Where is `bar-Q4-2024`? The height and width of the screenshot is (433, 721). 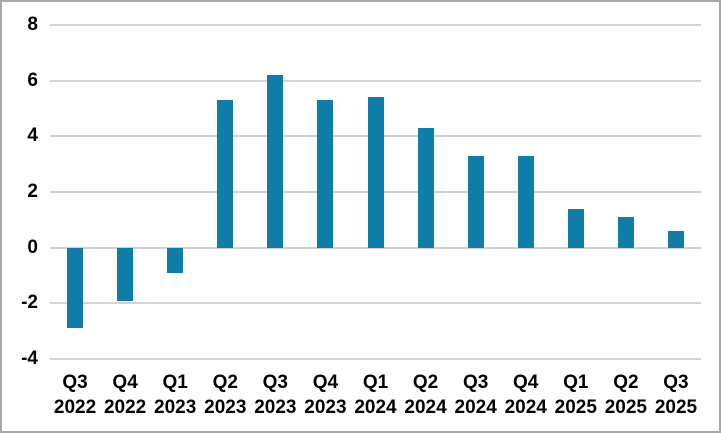 bar-Q4-2024 is located at coordinates (525, 201).